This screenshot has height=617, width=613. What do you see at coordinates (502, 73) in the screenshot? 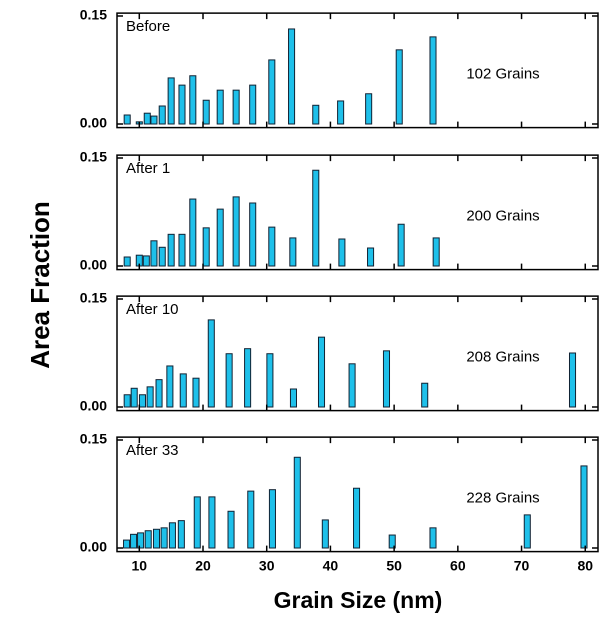
I see `grain-count: 102 Grains` at bounding box center [502, 73].